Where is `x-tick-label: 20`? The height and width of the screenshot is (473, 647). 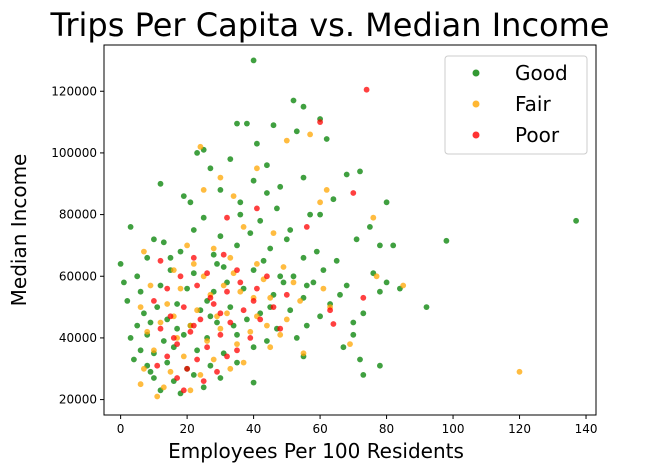 x-tick-label: 20 is located at coordinates (186, 429).